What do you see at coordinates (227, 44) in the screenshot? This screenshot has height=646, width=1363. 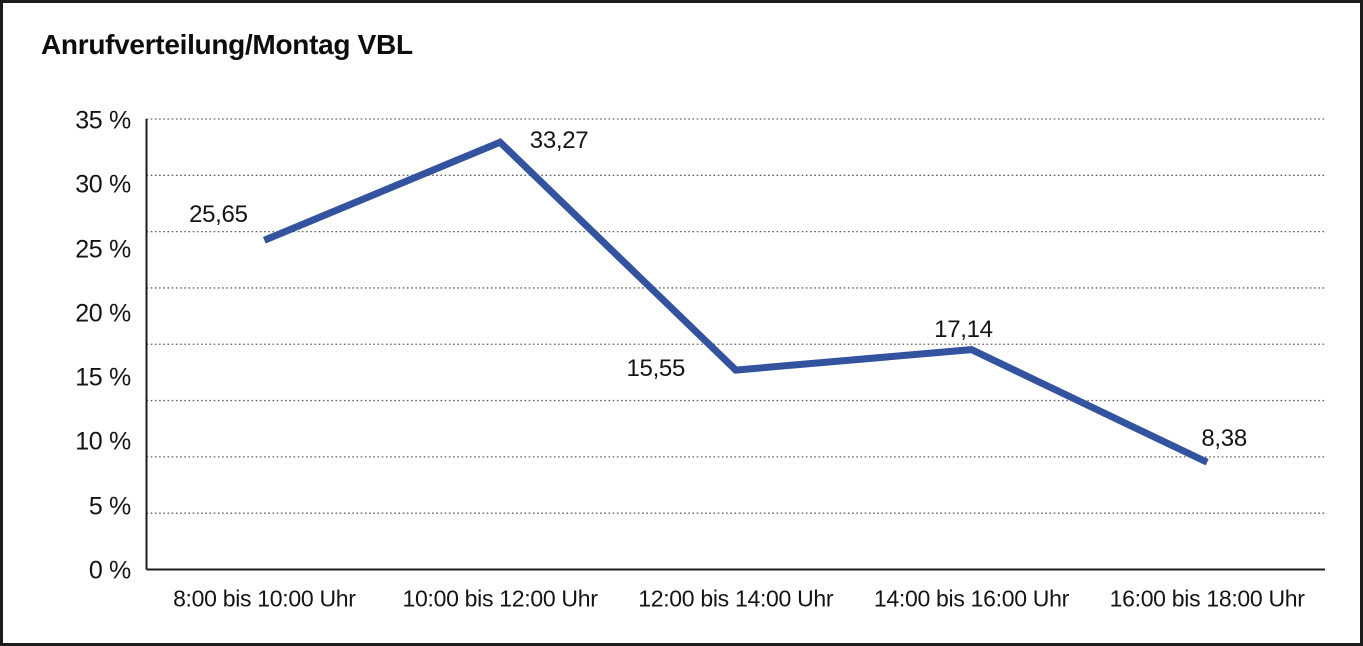 I see `chart-title: Anrufverteilung/Montag VBL` at bounding box center [227, 44].